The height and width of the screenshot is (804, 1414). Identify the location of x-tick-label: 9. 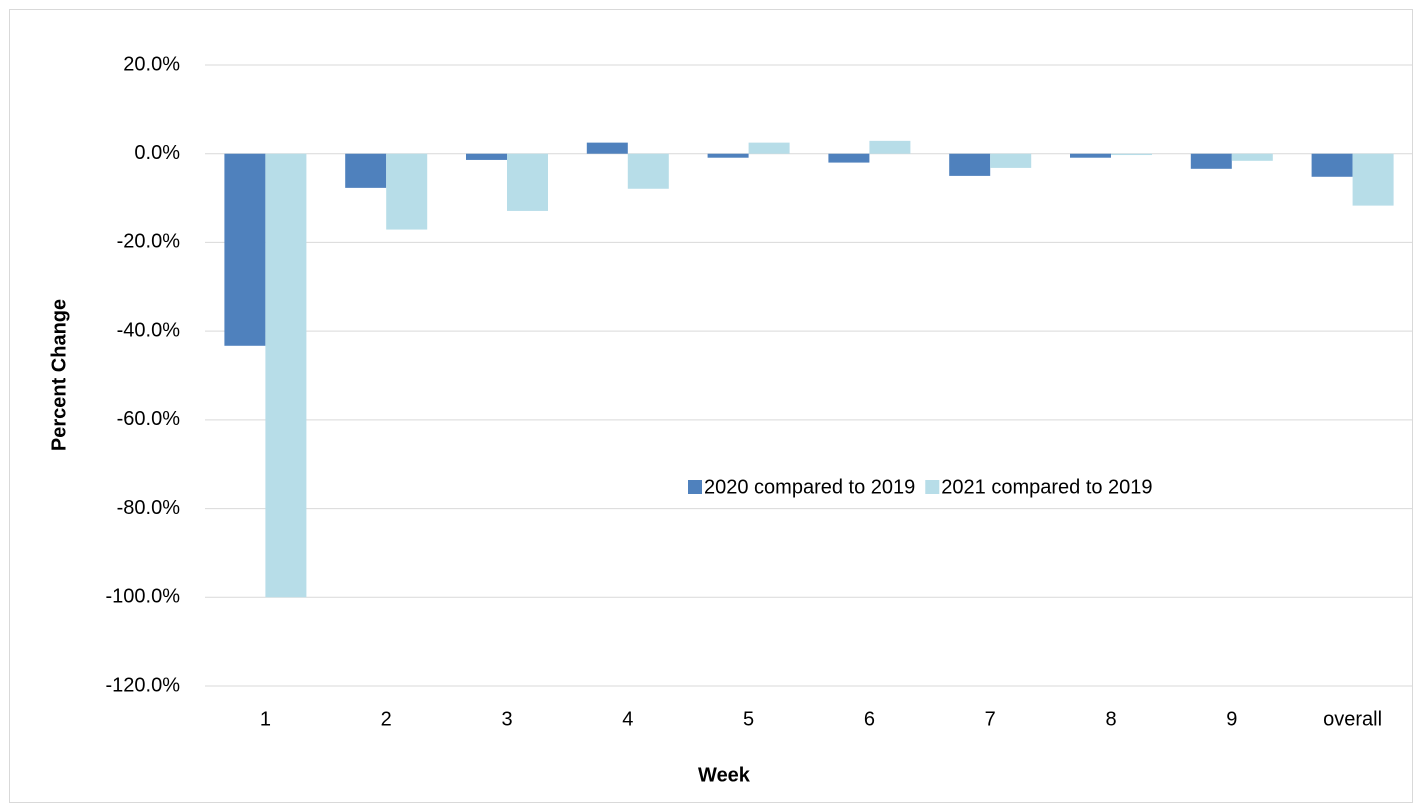
(1231, 719).